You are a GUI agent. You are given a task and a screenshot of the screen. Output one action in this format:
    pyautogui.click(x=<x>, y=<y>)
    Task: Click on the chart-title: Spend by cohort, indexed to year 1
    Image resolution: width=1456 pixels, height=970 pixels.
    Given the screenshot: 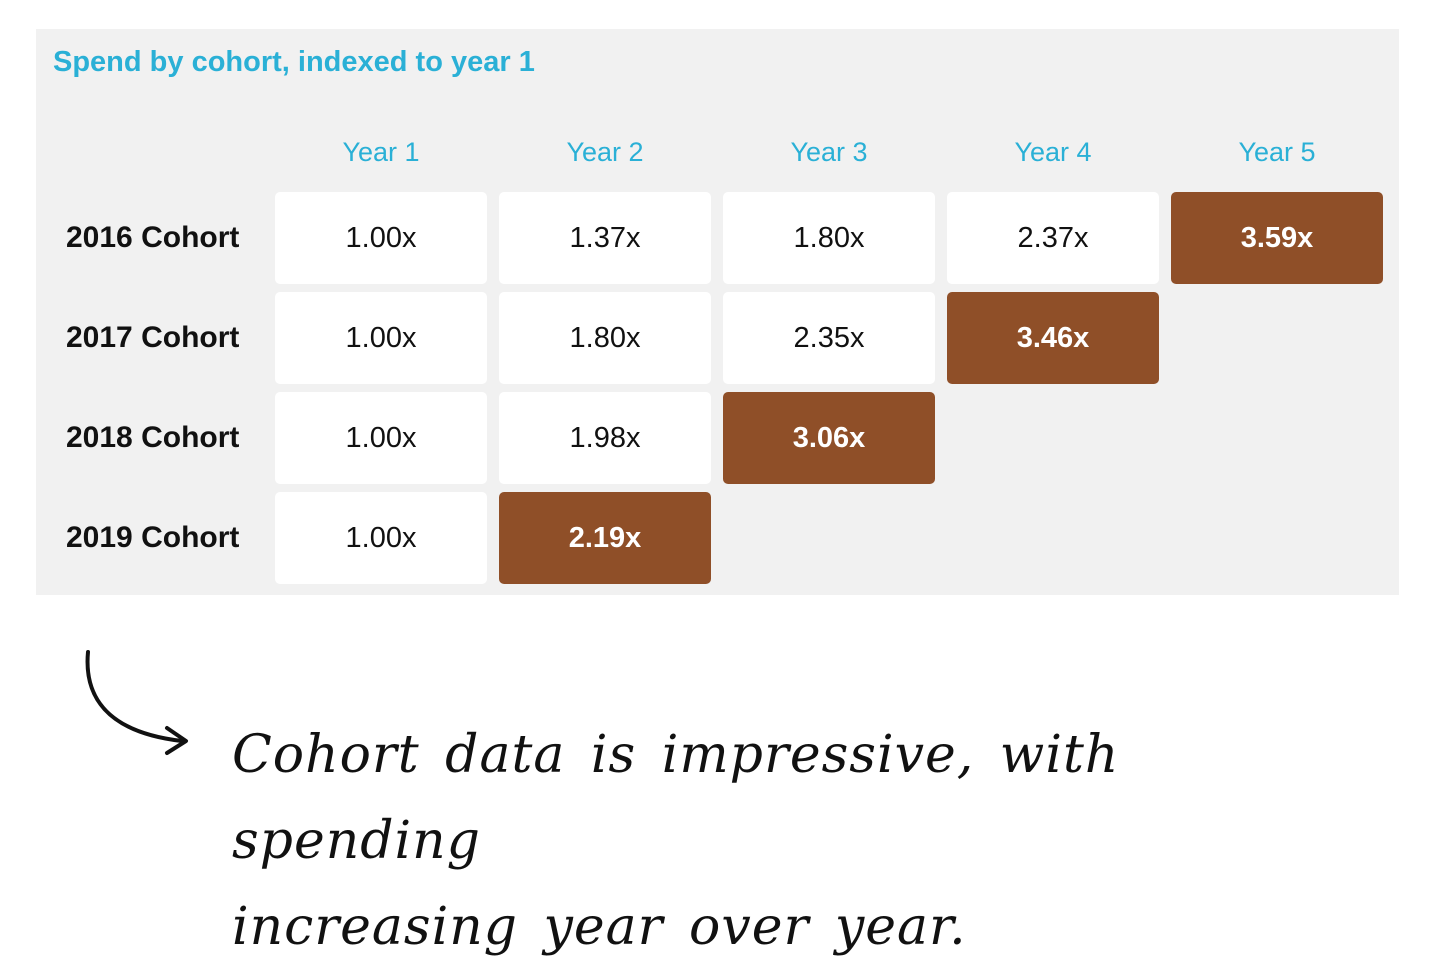 What is the action you would take?
    pyautogui.click(x=294, y=62)
    